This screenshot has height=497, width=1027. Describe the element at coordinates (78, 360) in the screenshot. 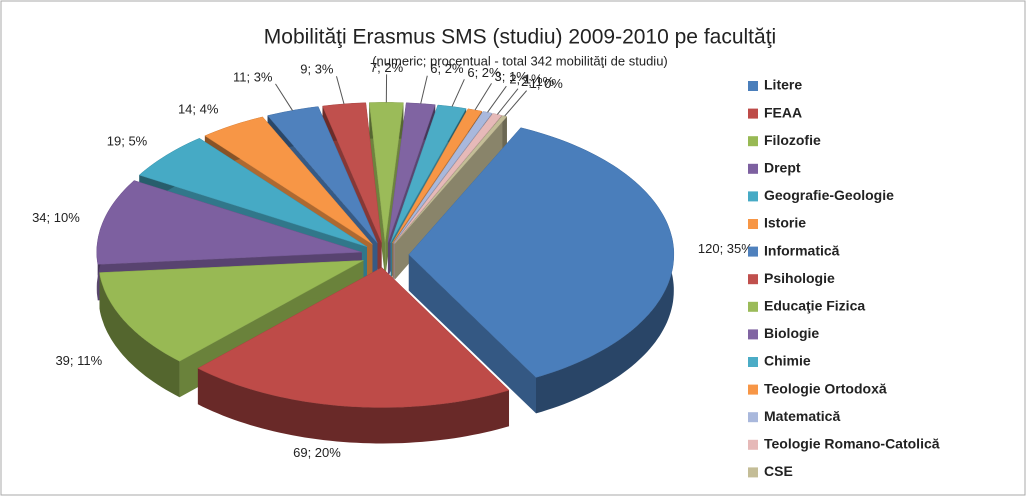

I see `data-label: 39; 11%` at that location.